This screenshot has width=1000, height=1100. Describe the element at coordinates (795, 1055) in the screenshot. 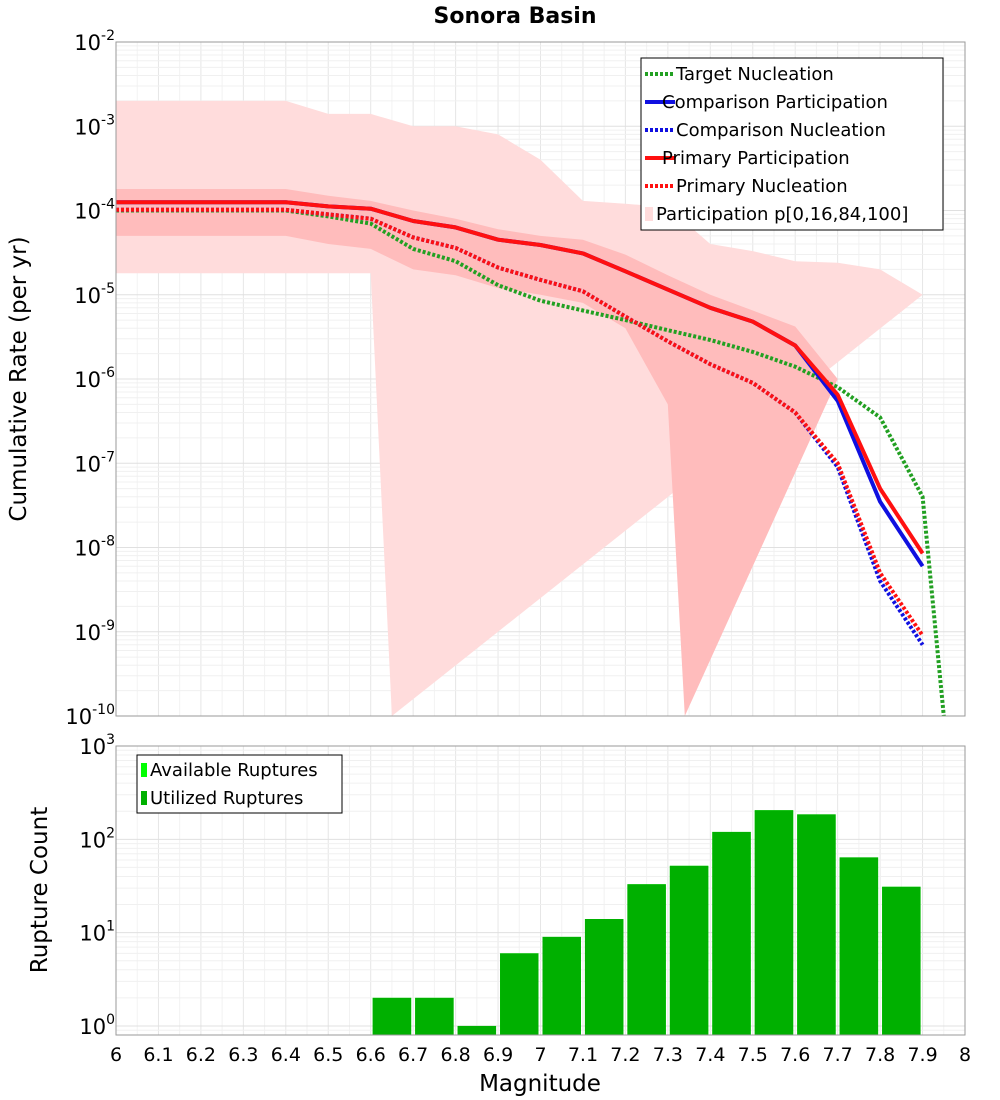

I see `x-tick-label: 7.6` at that location.